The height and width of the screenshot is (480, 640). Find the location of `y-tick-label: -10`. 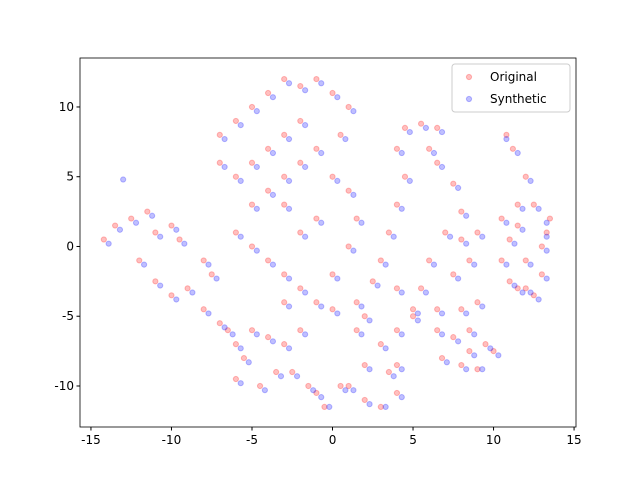

y-tick-label: -10 is located at coordinates (64, 386).